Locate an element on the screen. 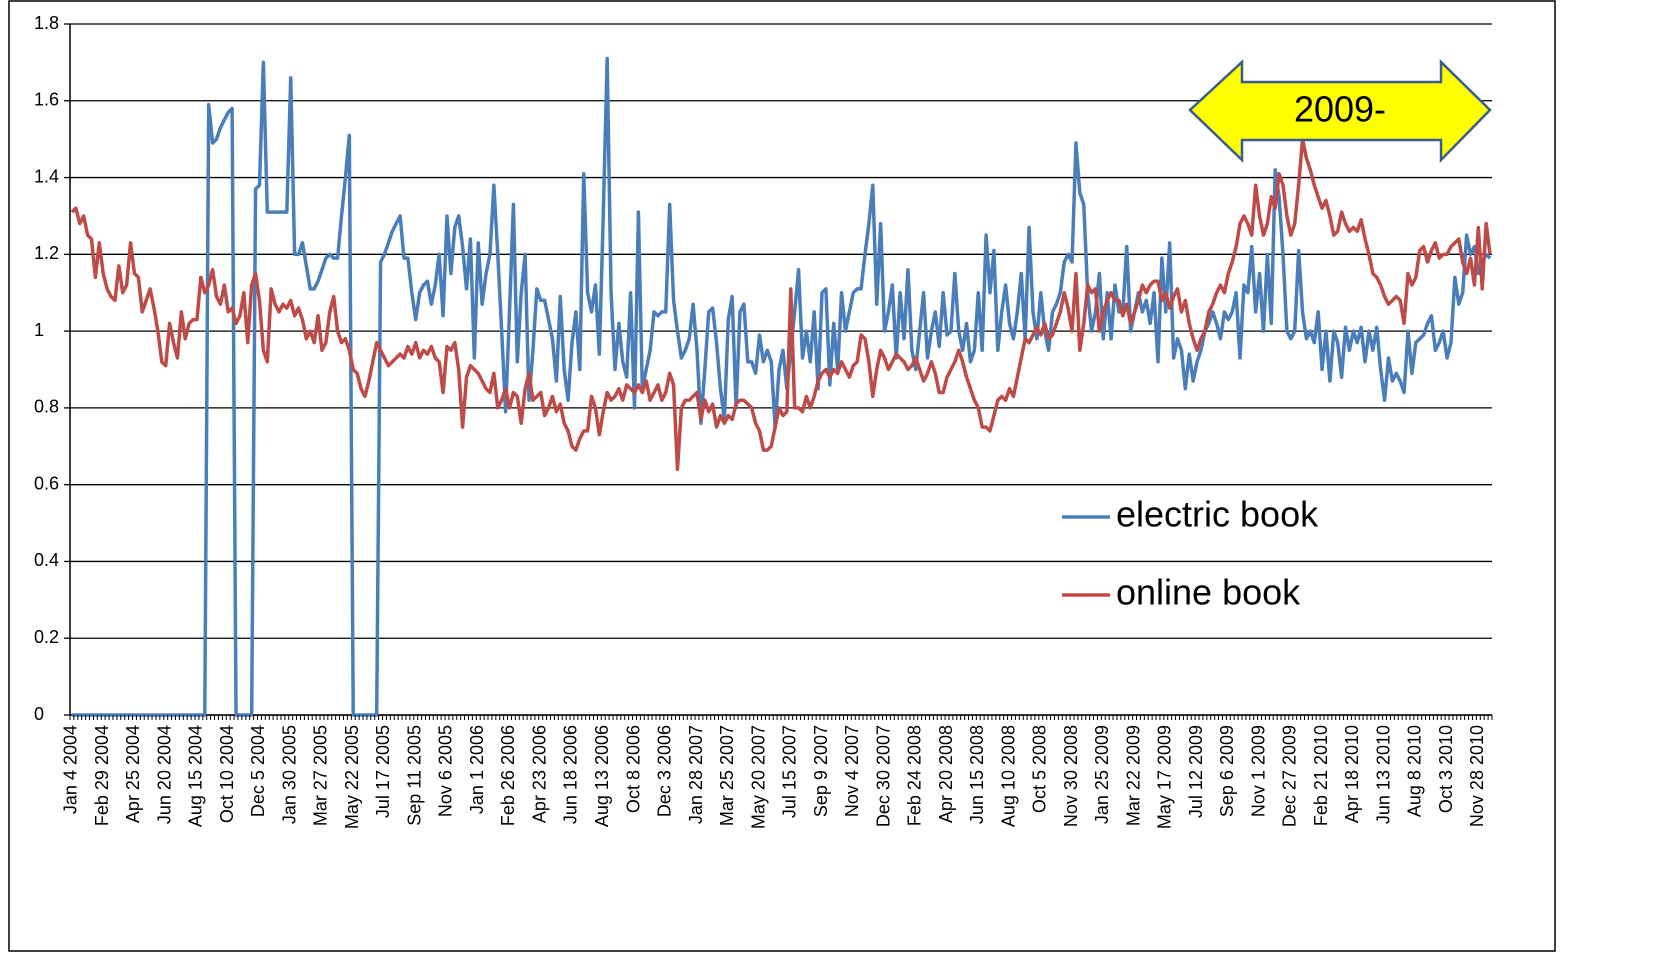 This screenshot has width=1665, height=953. y-tick-label: 0.6 is located at coordinates (46, 483).